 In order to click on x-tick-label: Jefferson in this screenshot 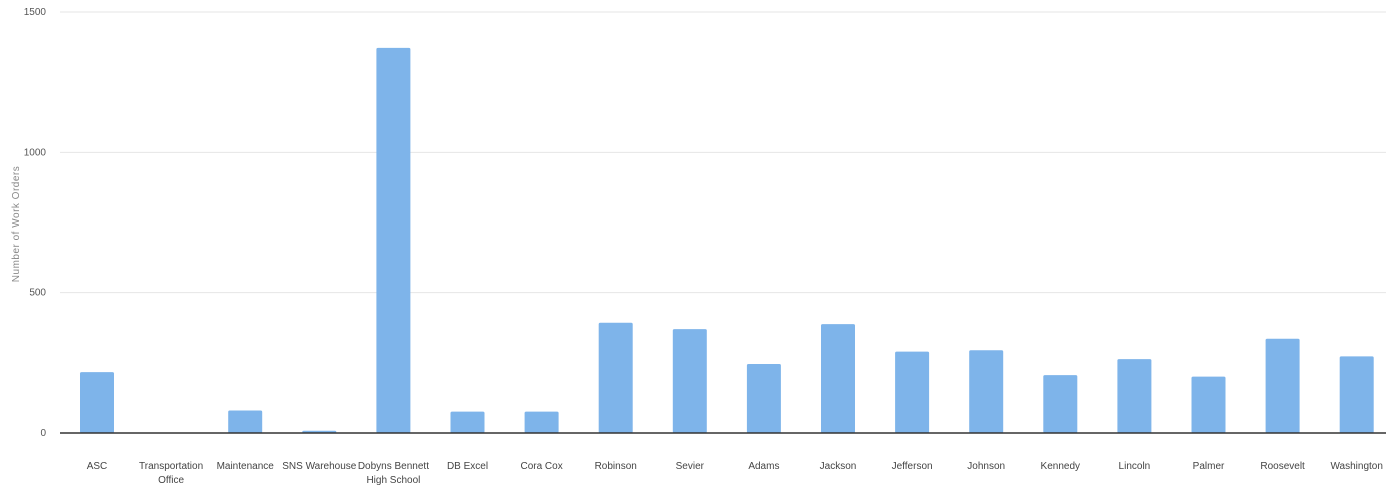, I will do `click(912, 466)`.